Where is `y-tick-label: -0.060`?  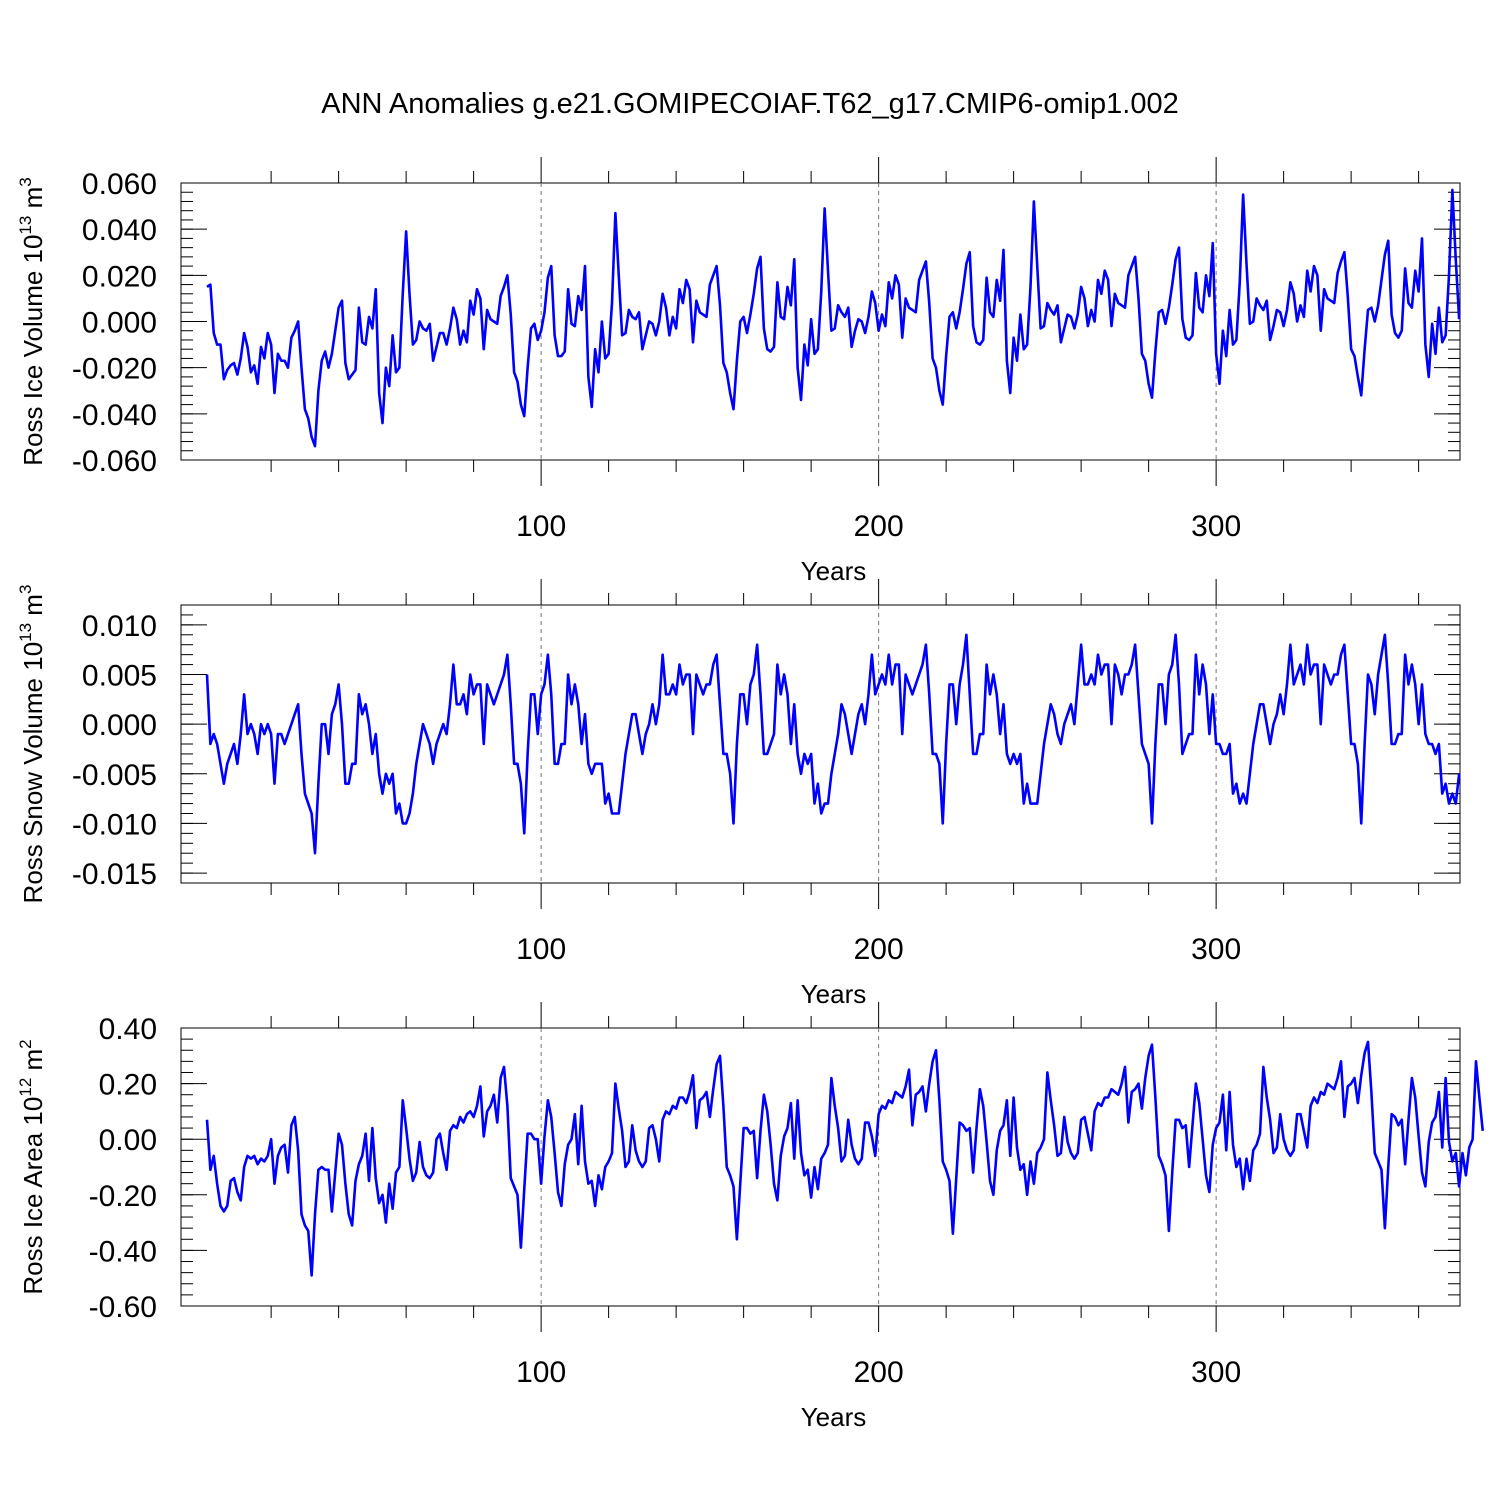
y-tick-label: -0.060 is located at coordinates (114, 461).